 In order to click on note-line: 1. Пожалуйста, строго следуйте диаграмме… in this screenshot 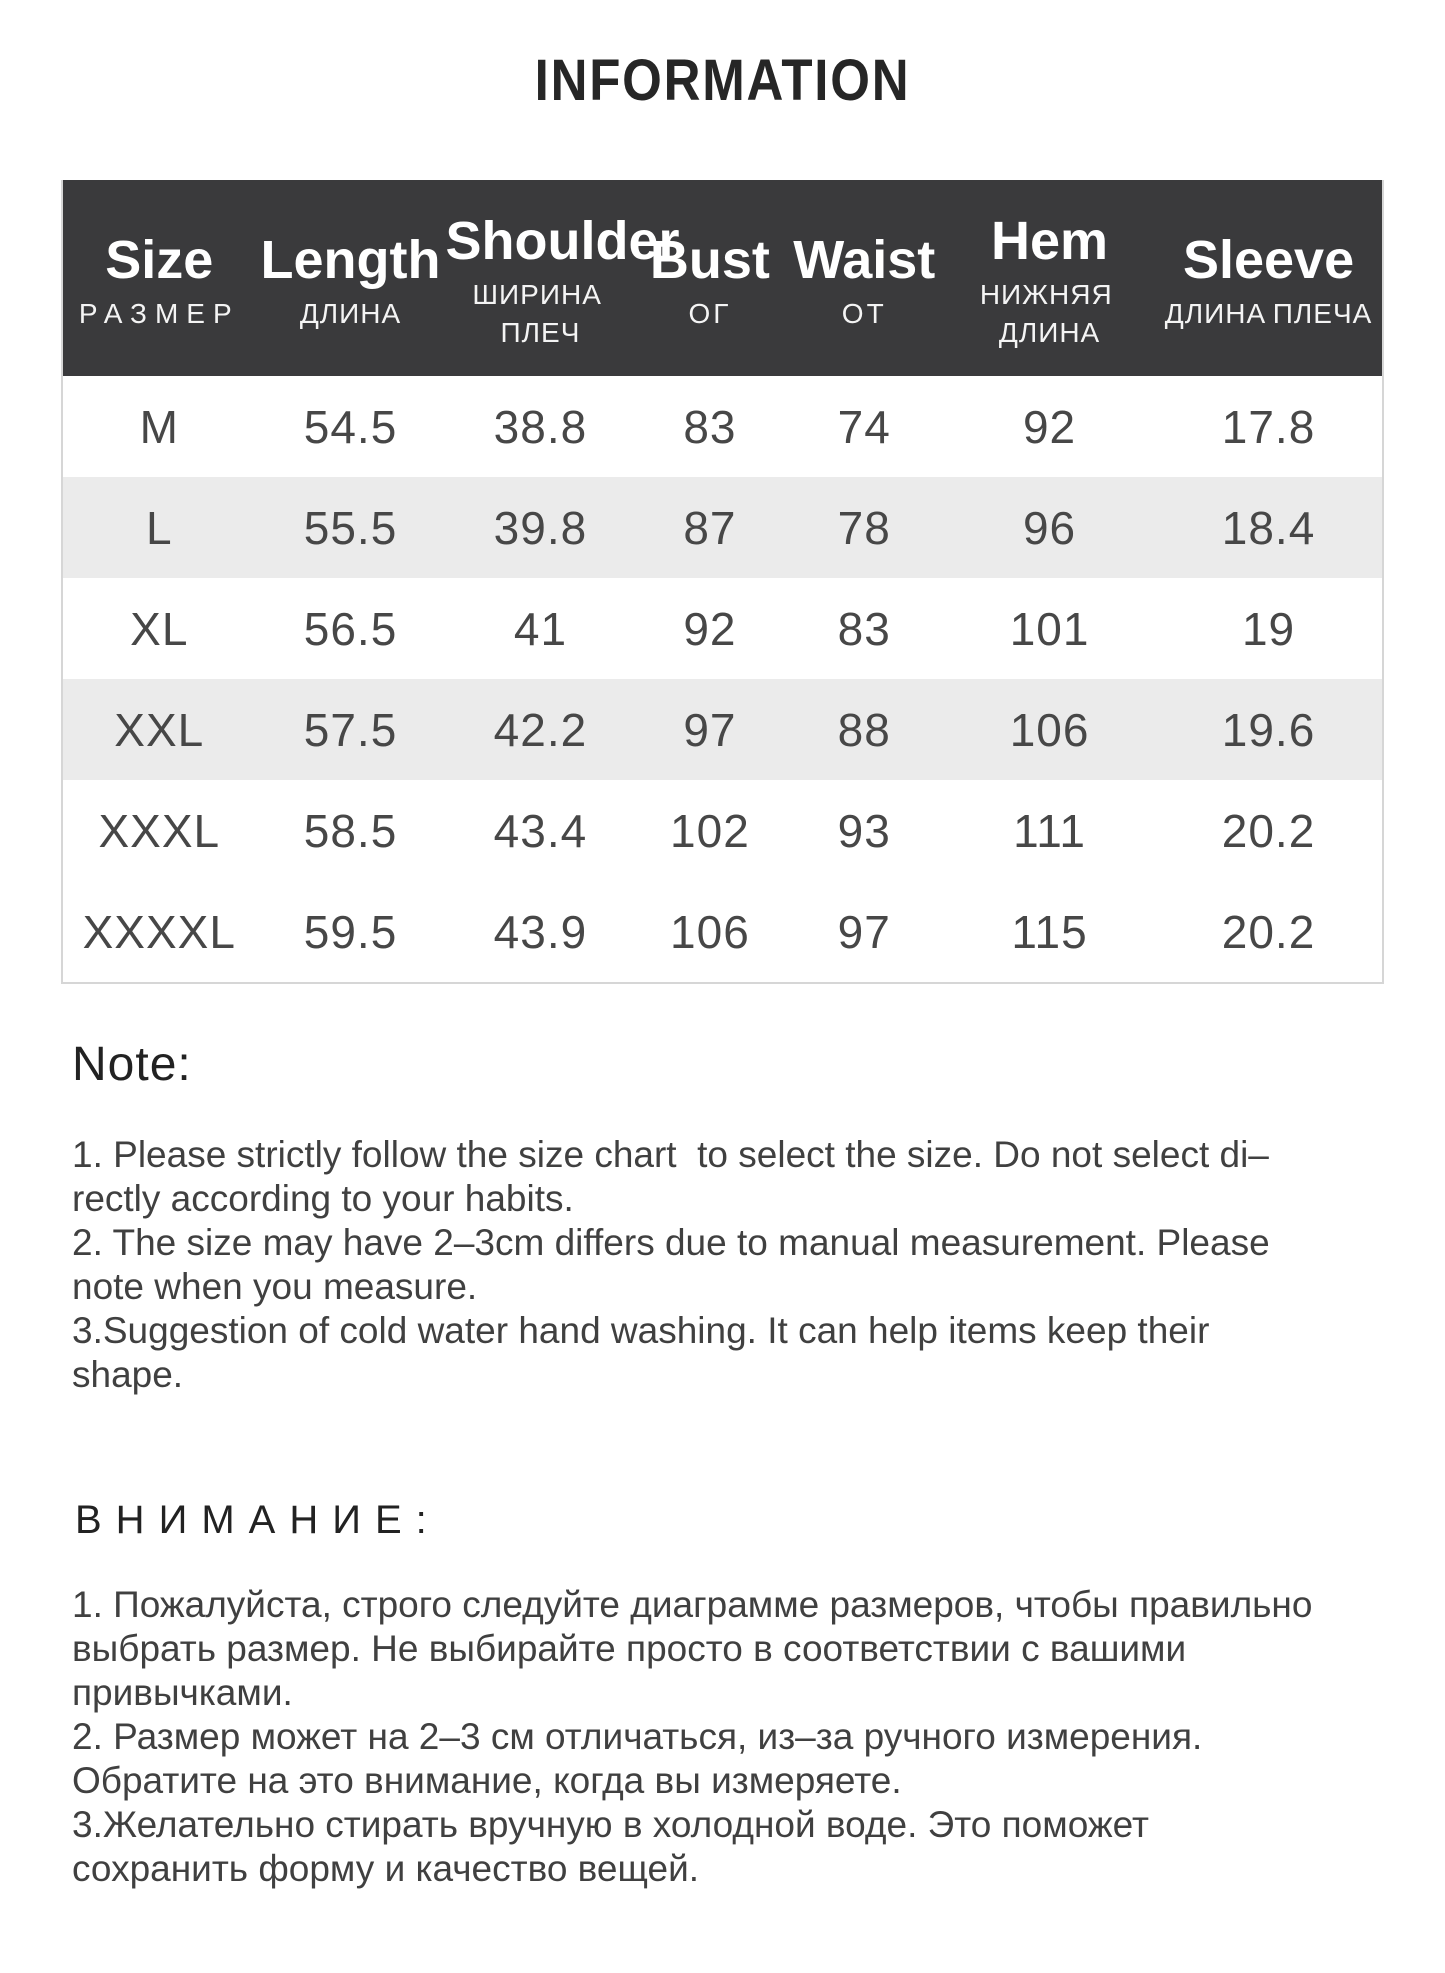, I will do `click(692, 1604)`.